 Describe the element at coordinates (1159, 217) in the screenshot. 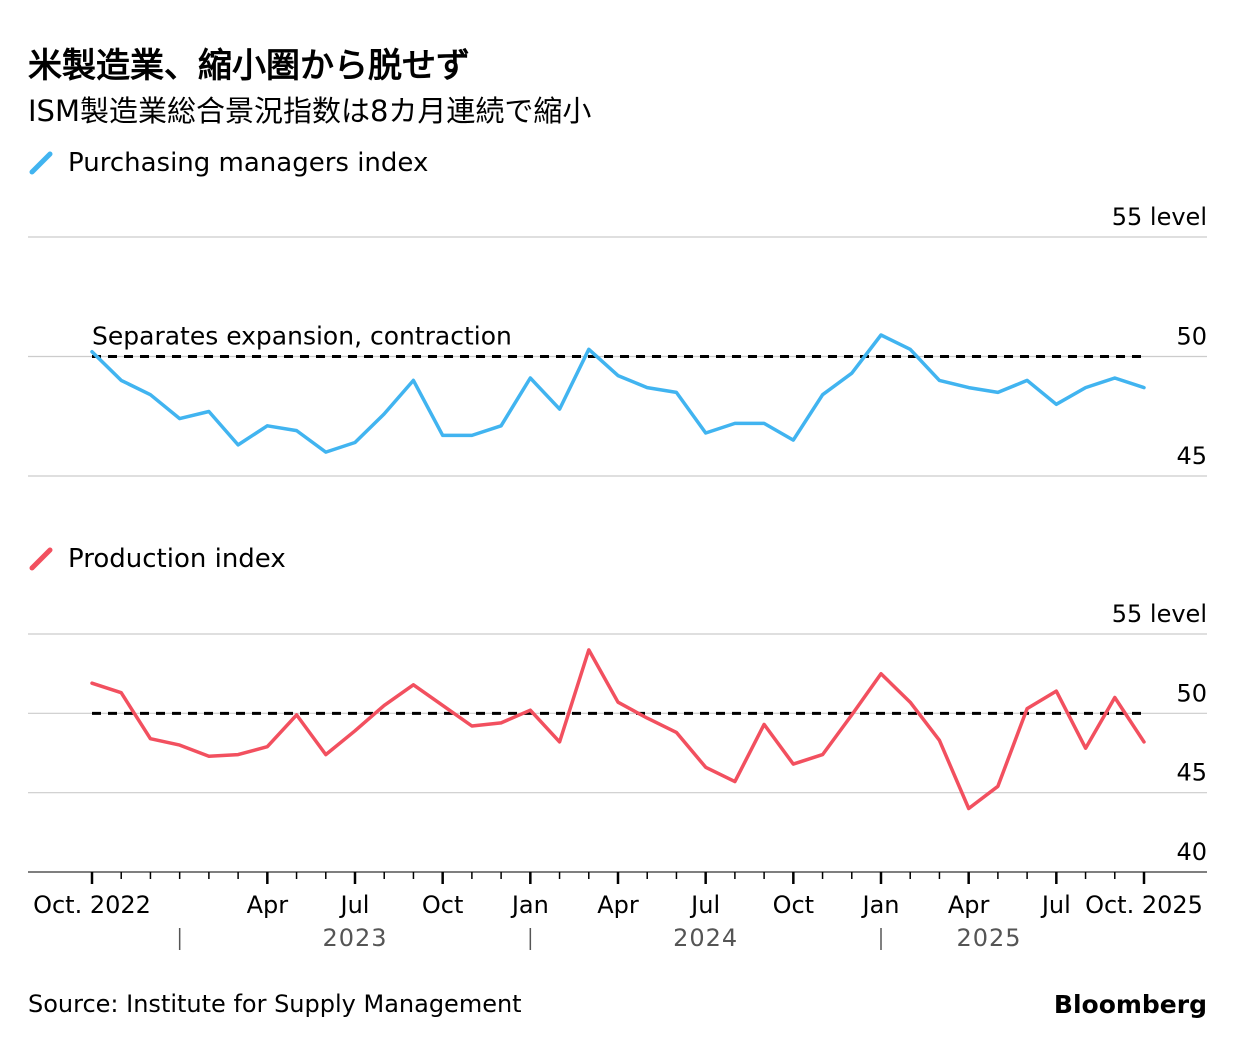

I see `y-tick-label-pmi-55: 55 level` at that location.